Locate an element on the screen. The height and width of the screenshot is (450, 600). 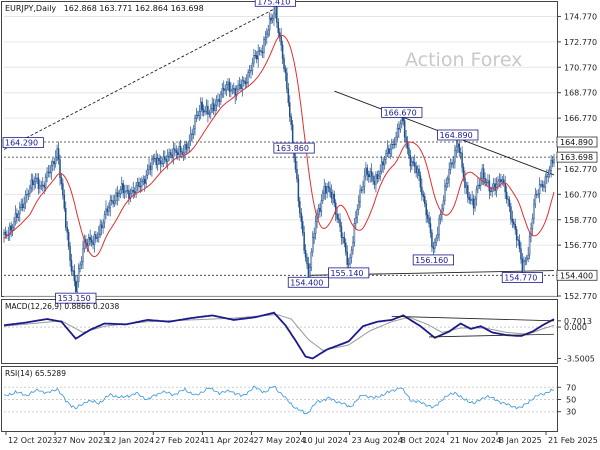
x-tick-label: 12 Oct 2023 is located at coordinates (32, 440).